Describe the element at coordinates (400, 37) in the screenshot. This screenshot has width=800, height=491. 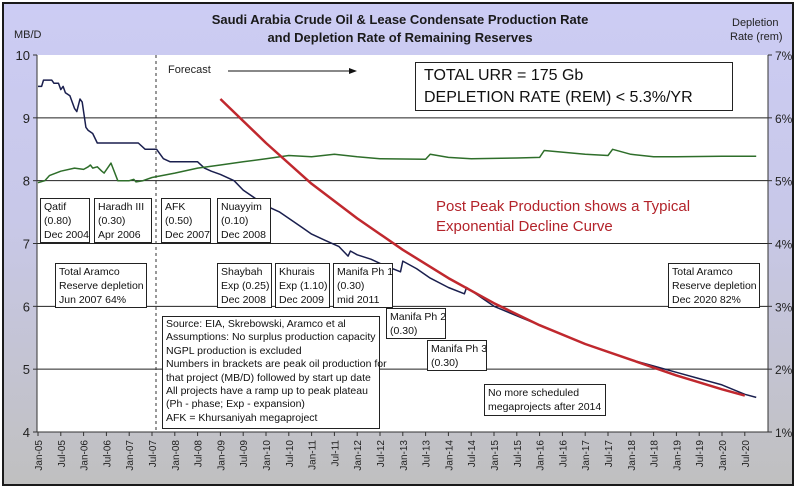
I see `chart-subtitle: and Depletion Rate of Remaining Reserves` at that location.